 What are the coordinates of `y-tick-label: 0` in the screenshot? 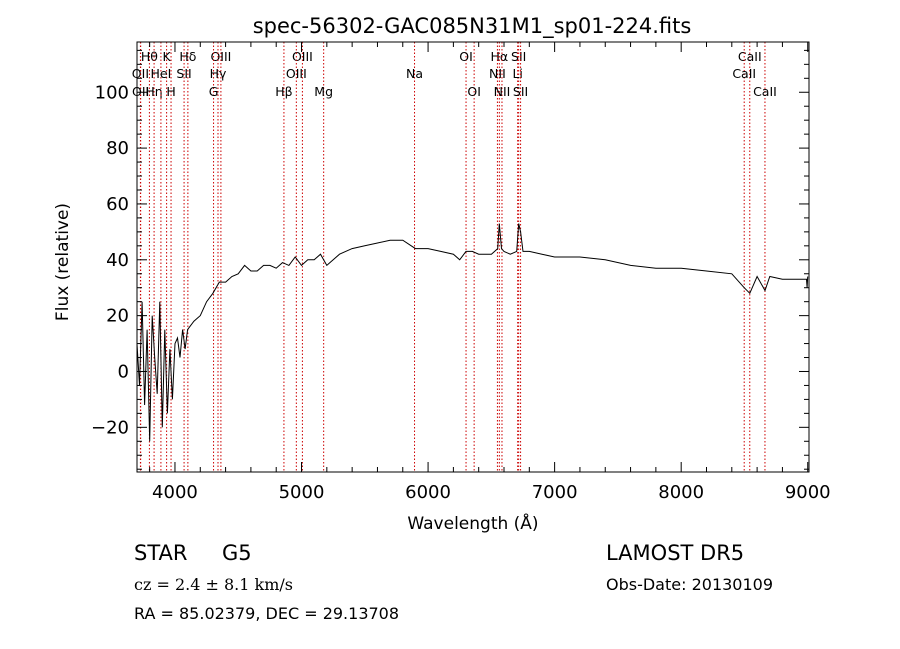 It's located at (123, 371).